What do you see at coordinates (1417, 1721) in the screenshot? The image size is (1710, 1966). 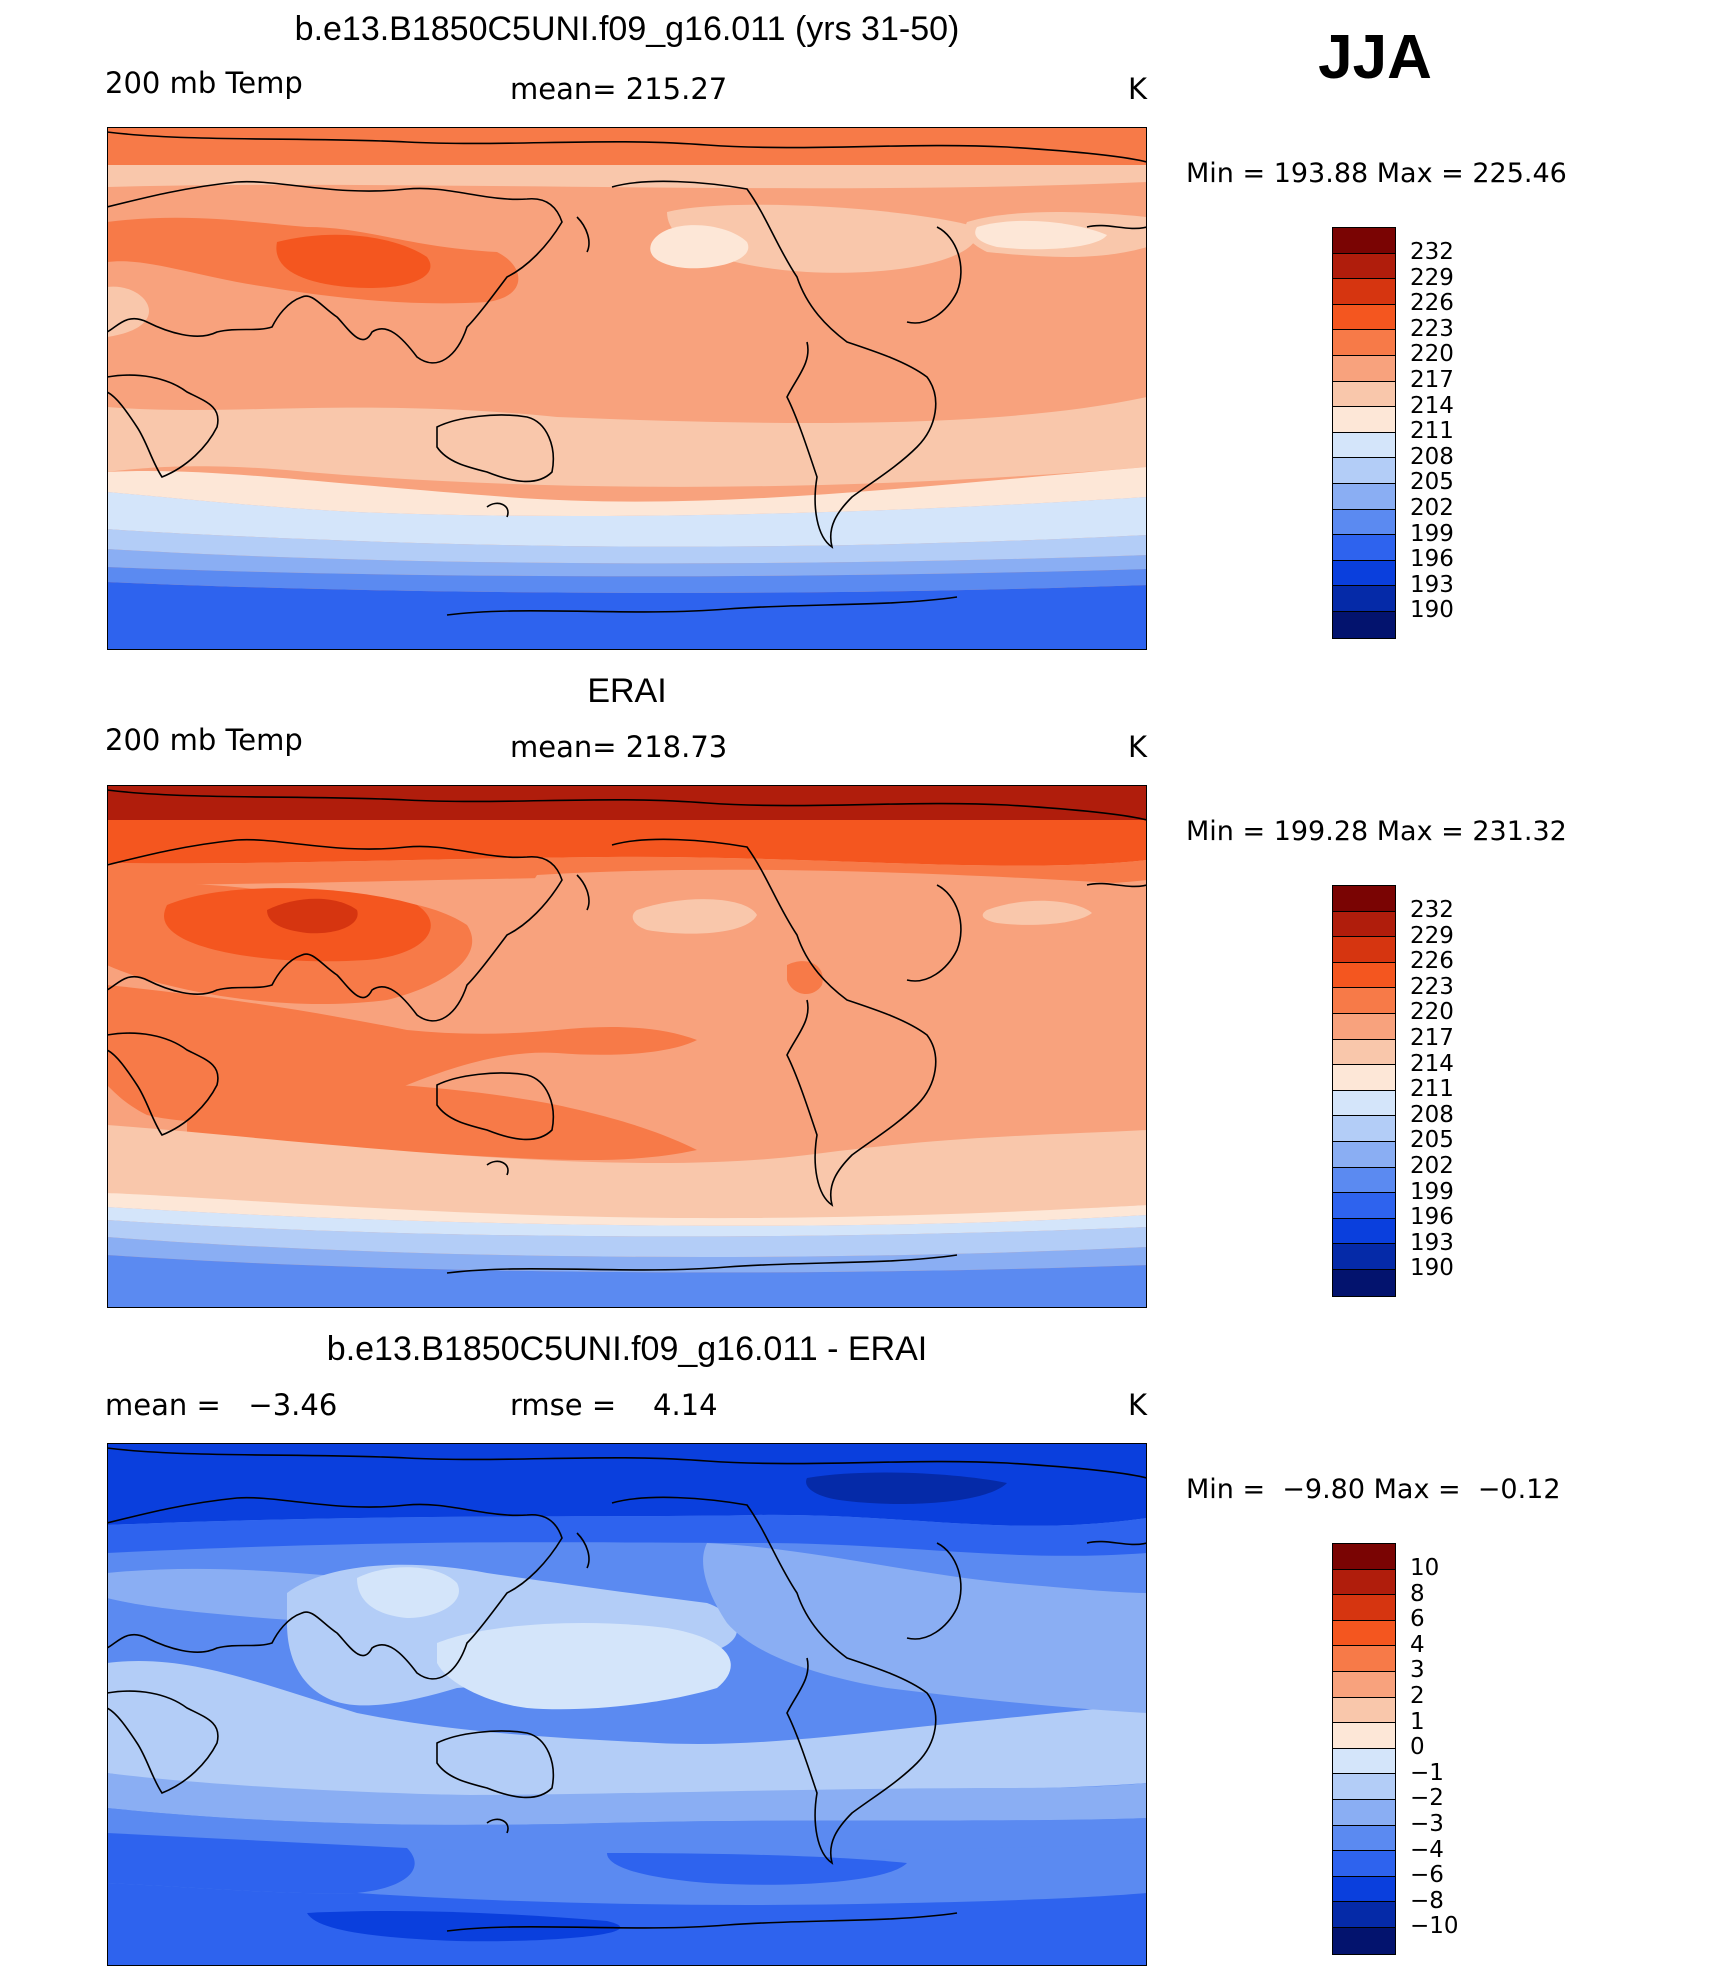 I see `colorbar-label: 1` at bounding box center [1417, 1721].